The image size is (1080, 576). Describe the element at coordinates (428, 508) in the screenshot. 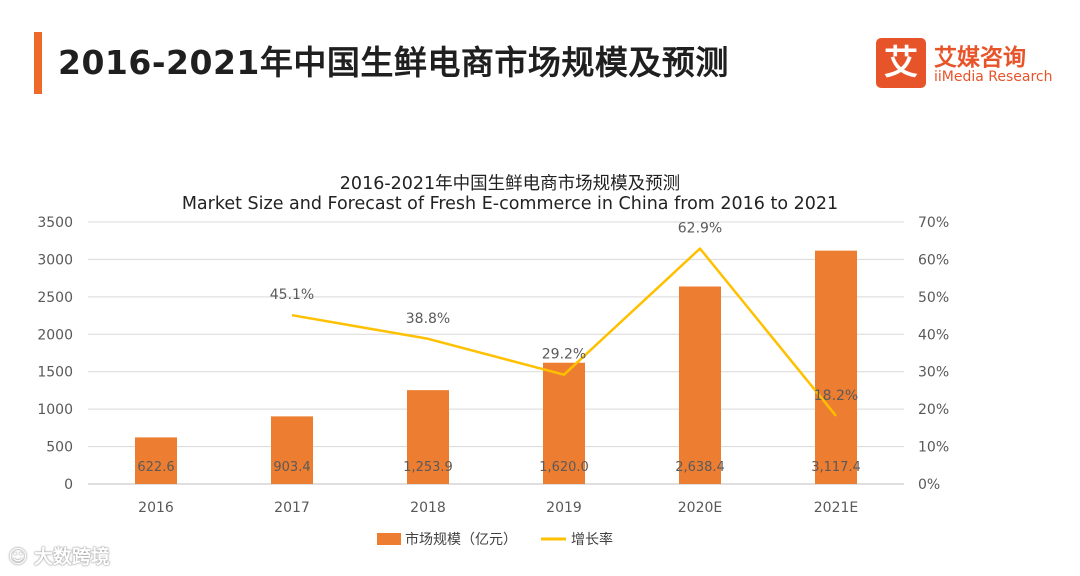

I see `x-tick-label: 2018` at that location.